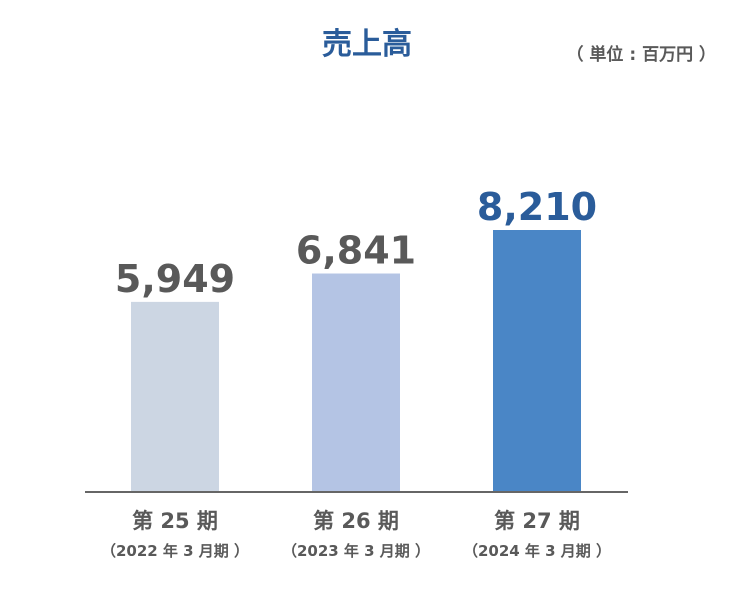 Image resolution: width=734 pixels, height=594 pixels. What do you see at coordinates (641, 54) in the screenshot?
I see `unit-label: （ 単位 : 百万円 ）` at bounding box center [641, 54].